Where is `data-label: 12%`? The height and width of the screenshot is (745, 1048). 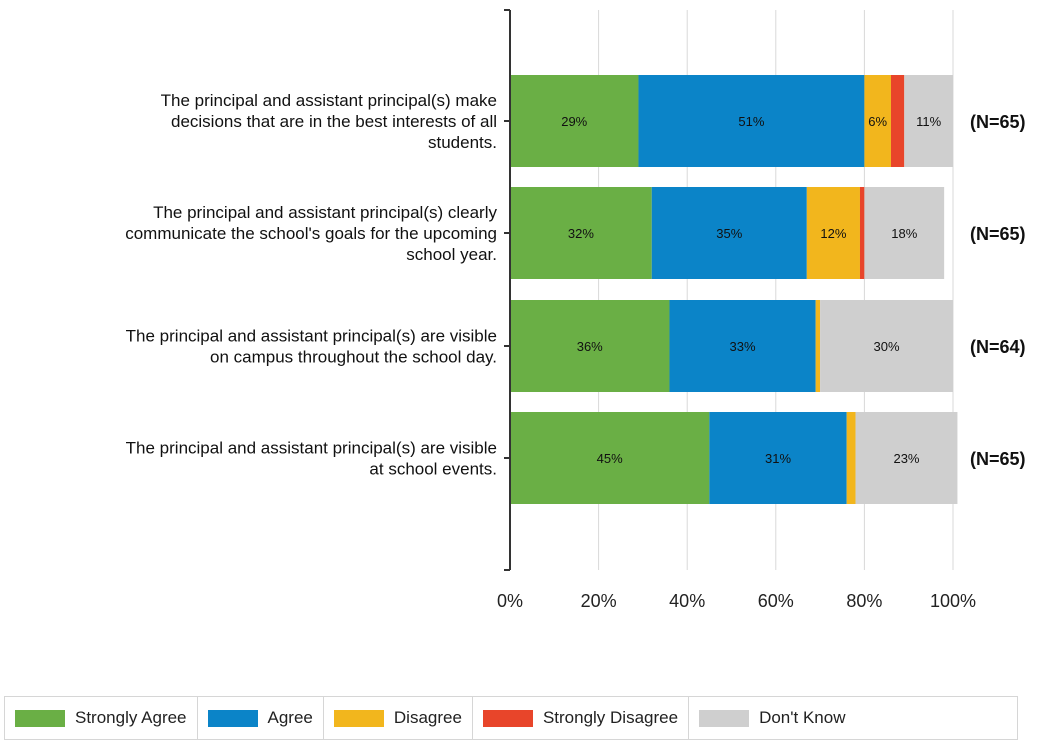
data-label: 12% is located at coordinates (833, 233).